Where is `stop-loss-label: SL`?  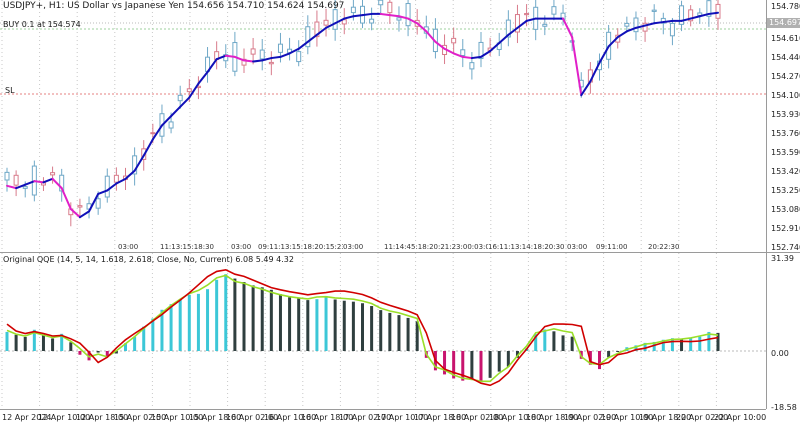 stop-loss-label: SL is located at coordinates (10, 90).